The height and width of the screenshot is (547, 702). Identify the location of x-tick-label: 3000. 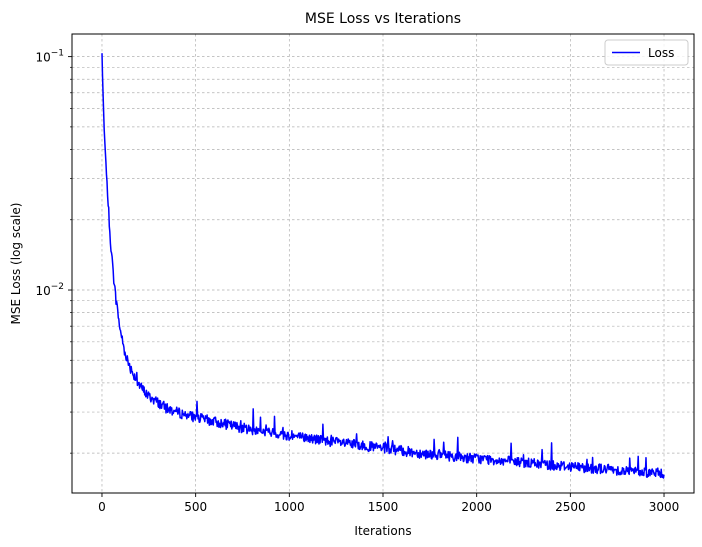
(664, 507).